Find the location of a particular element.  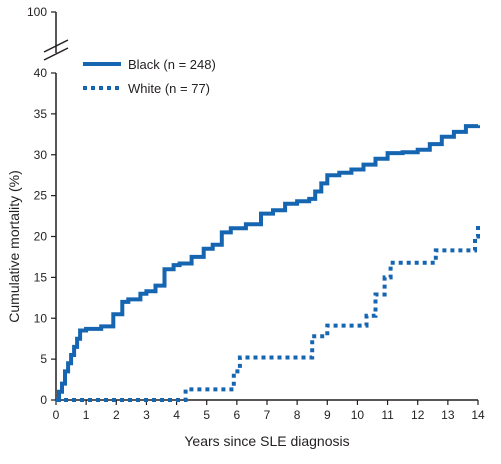

x-tick-label: 9 is located at coordinates (327, 415).